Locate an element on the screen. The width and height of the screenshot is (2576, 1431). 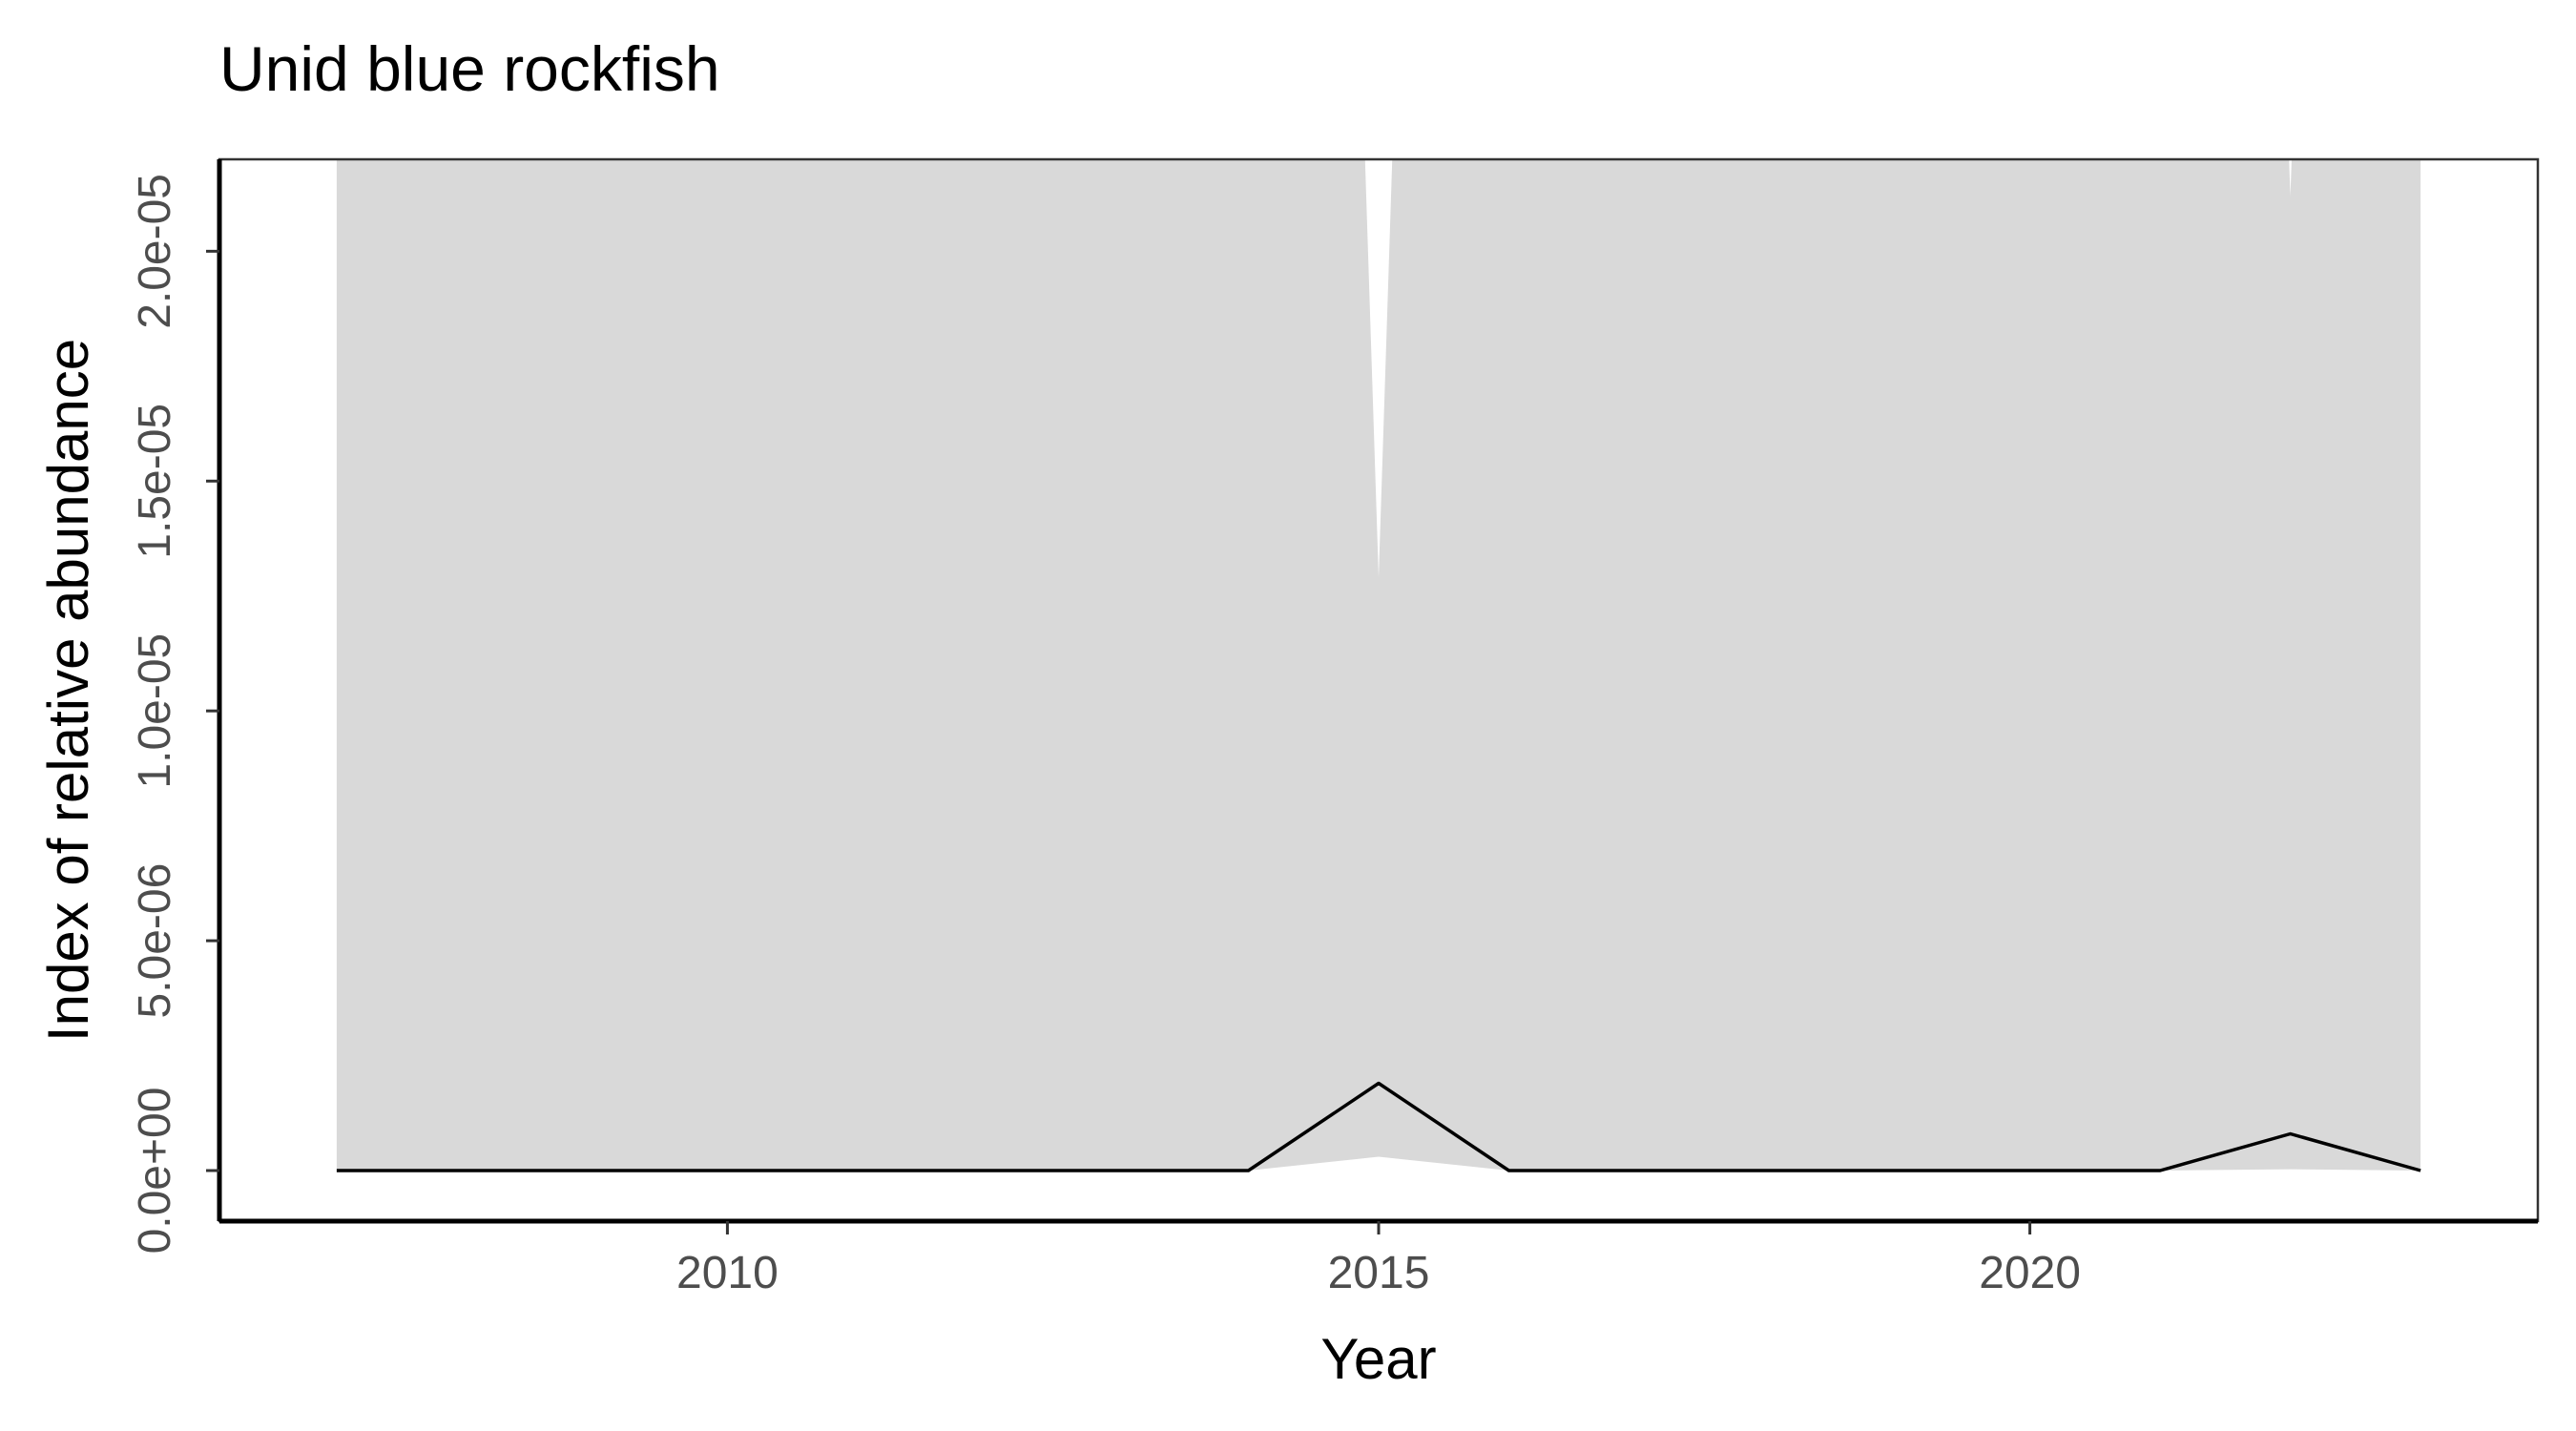
x-tick-label: 2015 is located at coordinates (1379, 1273).